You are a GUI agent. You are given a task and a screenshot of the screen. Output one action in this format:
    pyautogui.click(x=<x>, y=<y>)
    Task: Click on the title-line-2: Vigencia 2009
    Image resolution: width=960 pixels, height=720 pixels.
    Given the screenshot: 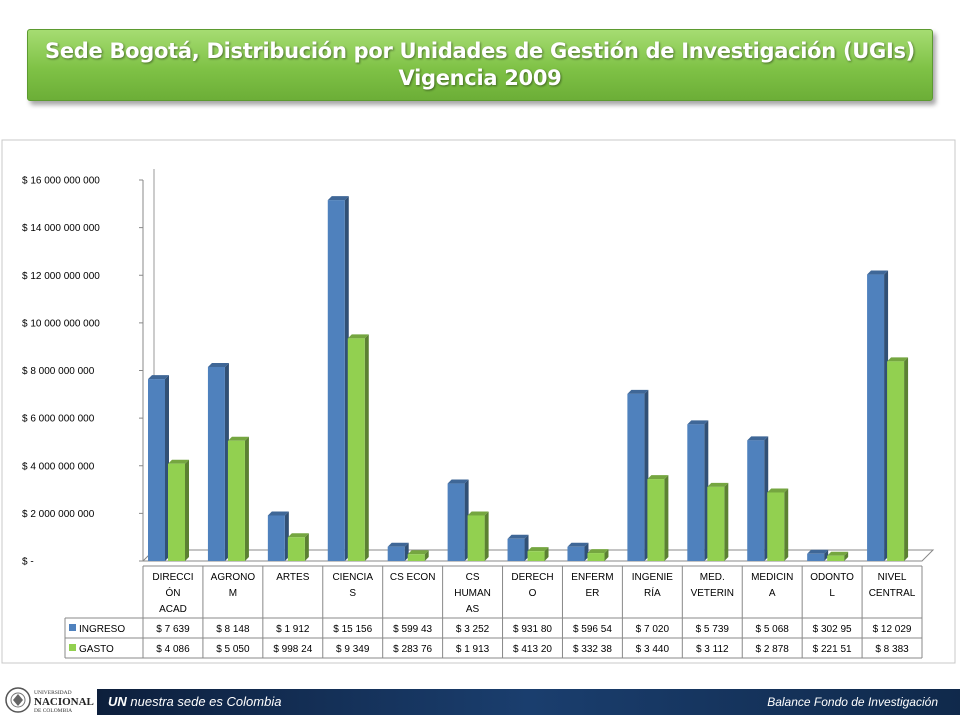 What is the action you would take?
    pyautogui.click(x=480, y=78)
    